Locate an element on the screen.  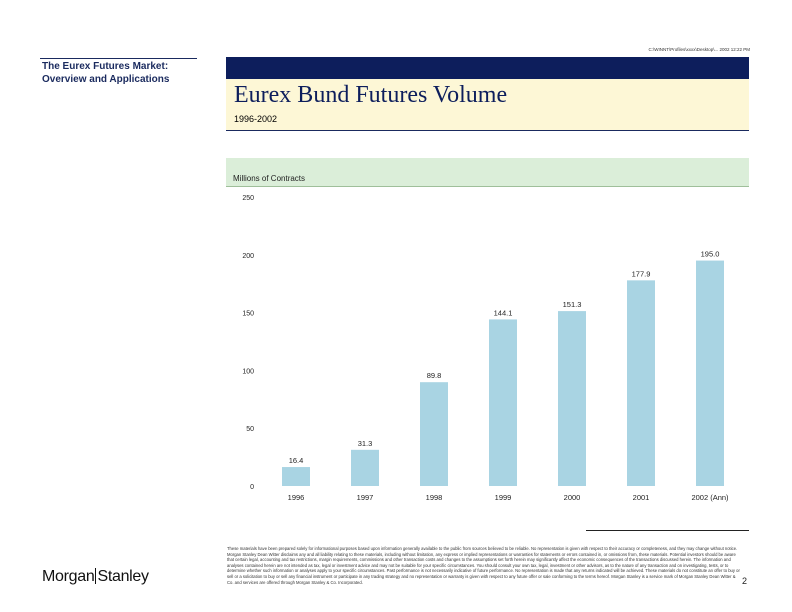
y-axis-label: Millions of Contracts is located at coordinates (269, 178).